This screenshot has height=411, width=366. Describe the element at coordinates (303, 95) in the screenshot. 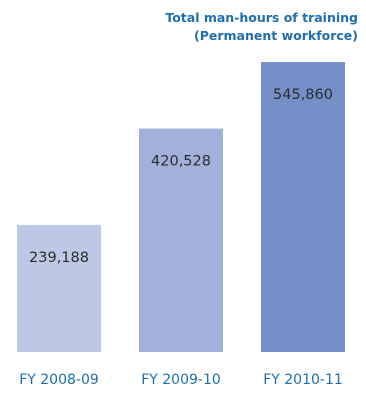

I see `bar-value-label-3: 545,860` at that location.